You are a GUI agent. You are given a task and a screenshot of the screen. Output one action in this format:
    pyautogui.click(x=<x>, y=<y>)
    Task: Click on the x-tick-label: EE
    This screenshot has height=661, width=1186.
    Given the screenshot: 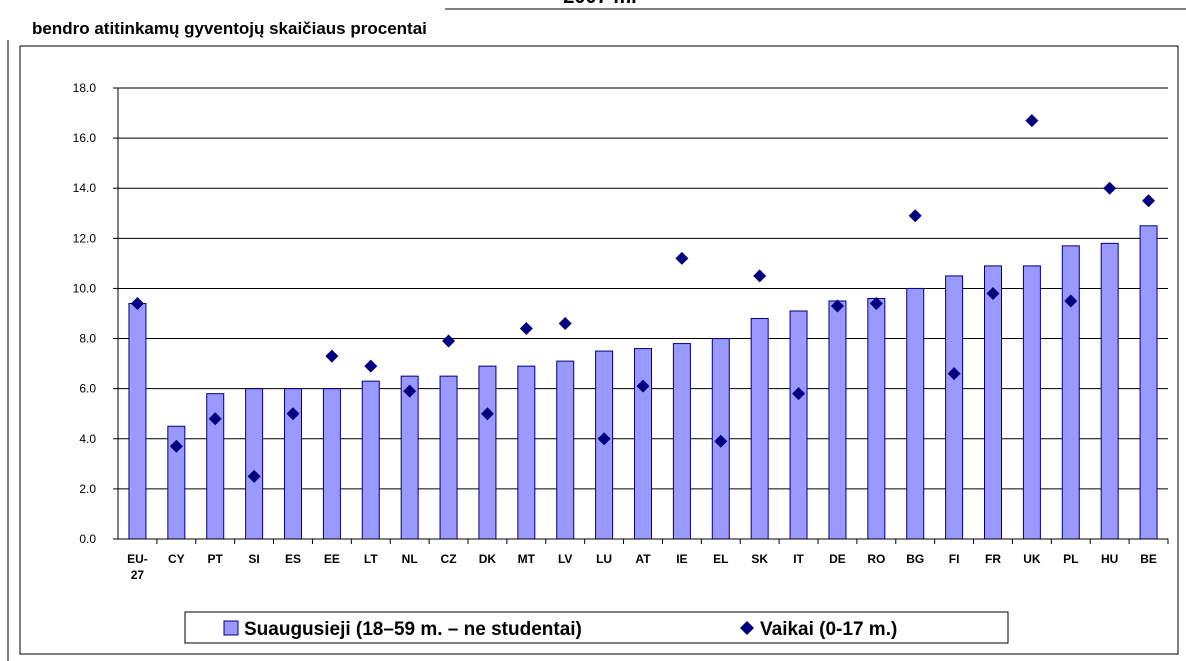 What is the action you would take?
    pyautogui.click(x=331, y=559)
    